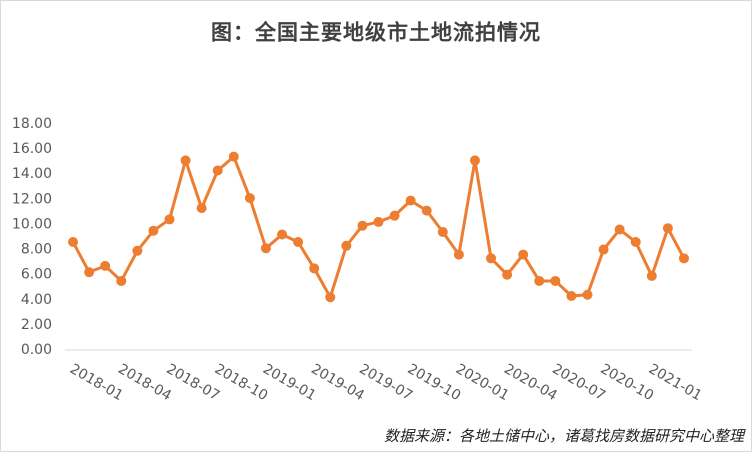  Describe the element at coordinates (32, 149) in the screenshot. I see `y-tick-label: 16.00` at that location.